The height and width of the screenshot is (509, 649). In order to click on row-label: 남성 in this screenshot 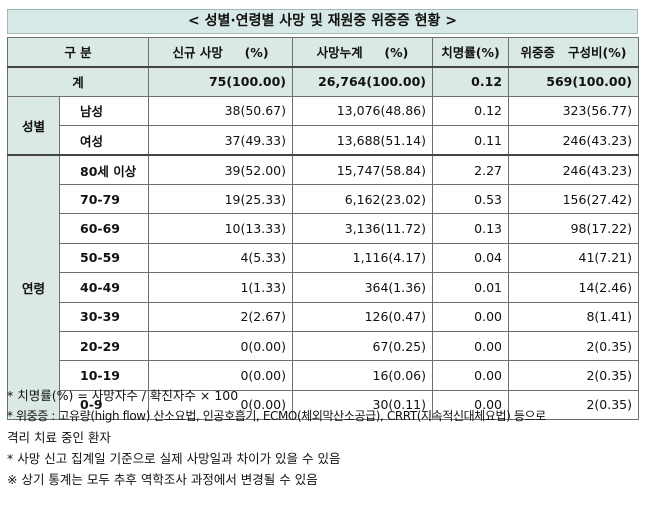, I will do `click(104, 111)`.